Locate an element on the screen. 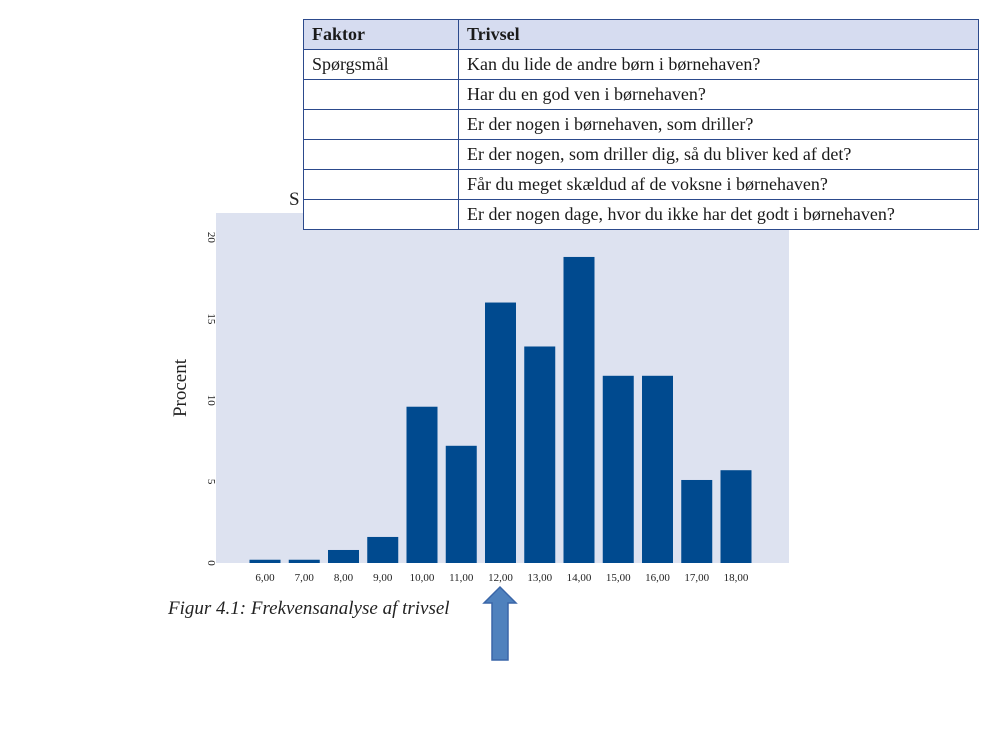 The width and height of the screenshot is (1000, 750). x-tick-label: 6,00 is located at coordinates (265, 578).